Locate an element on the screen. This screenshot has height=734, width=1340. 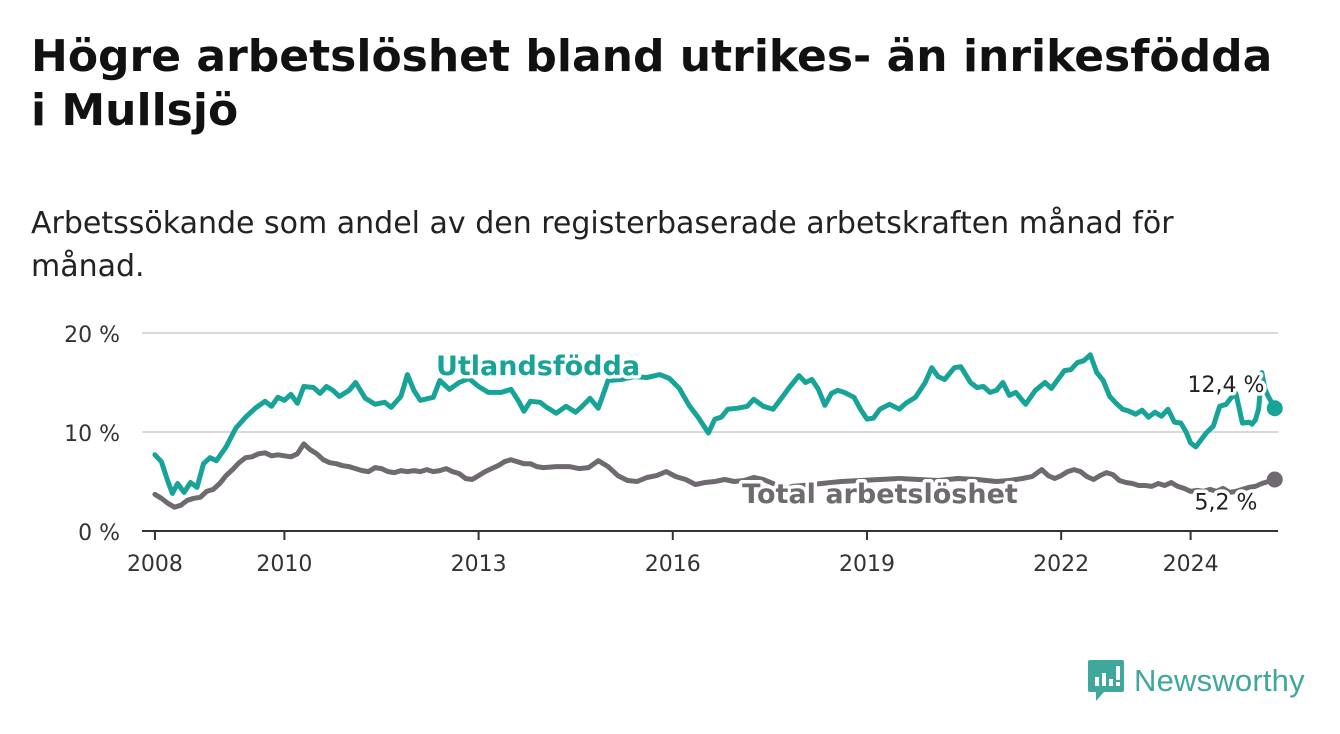
x-tick-label: 2016 is located at coordinates (673, 564).